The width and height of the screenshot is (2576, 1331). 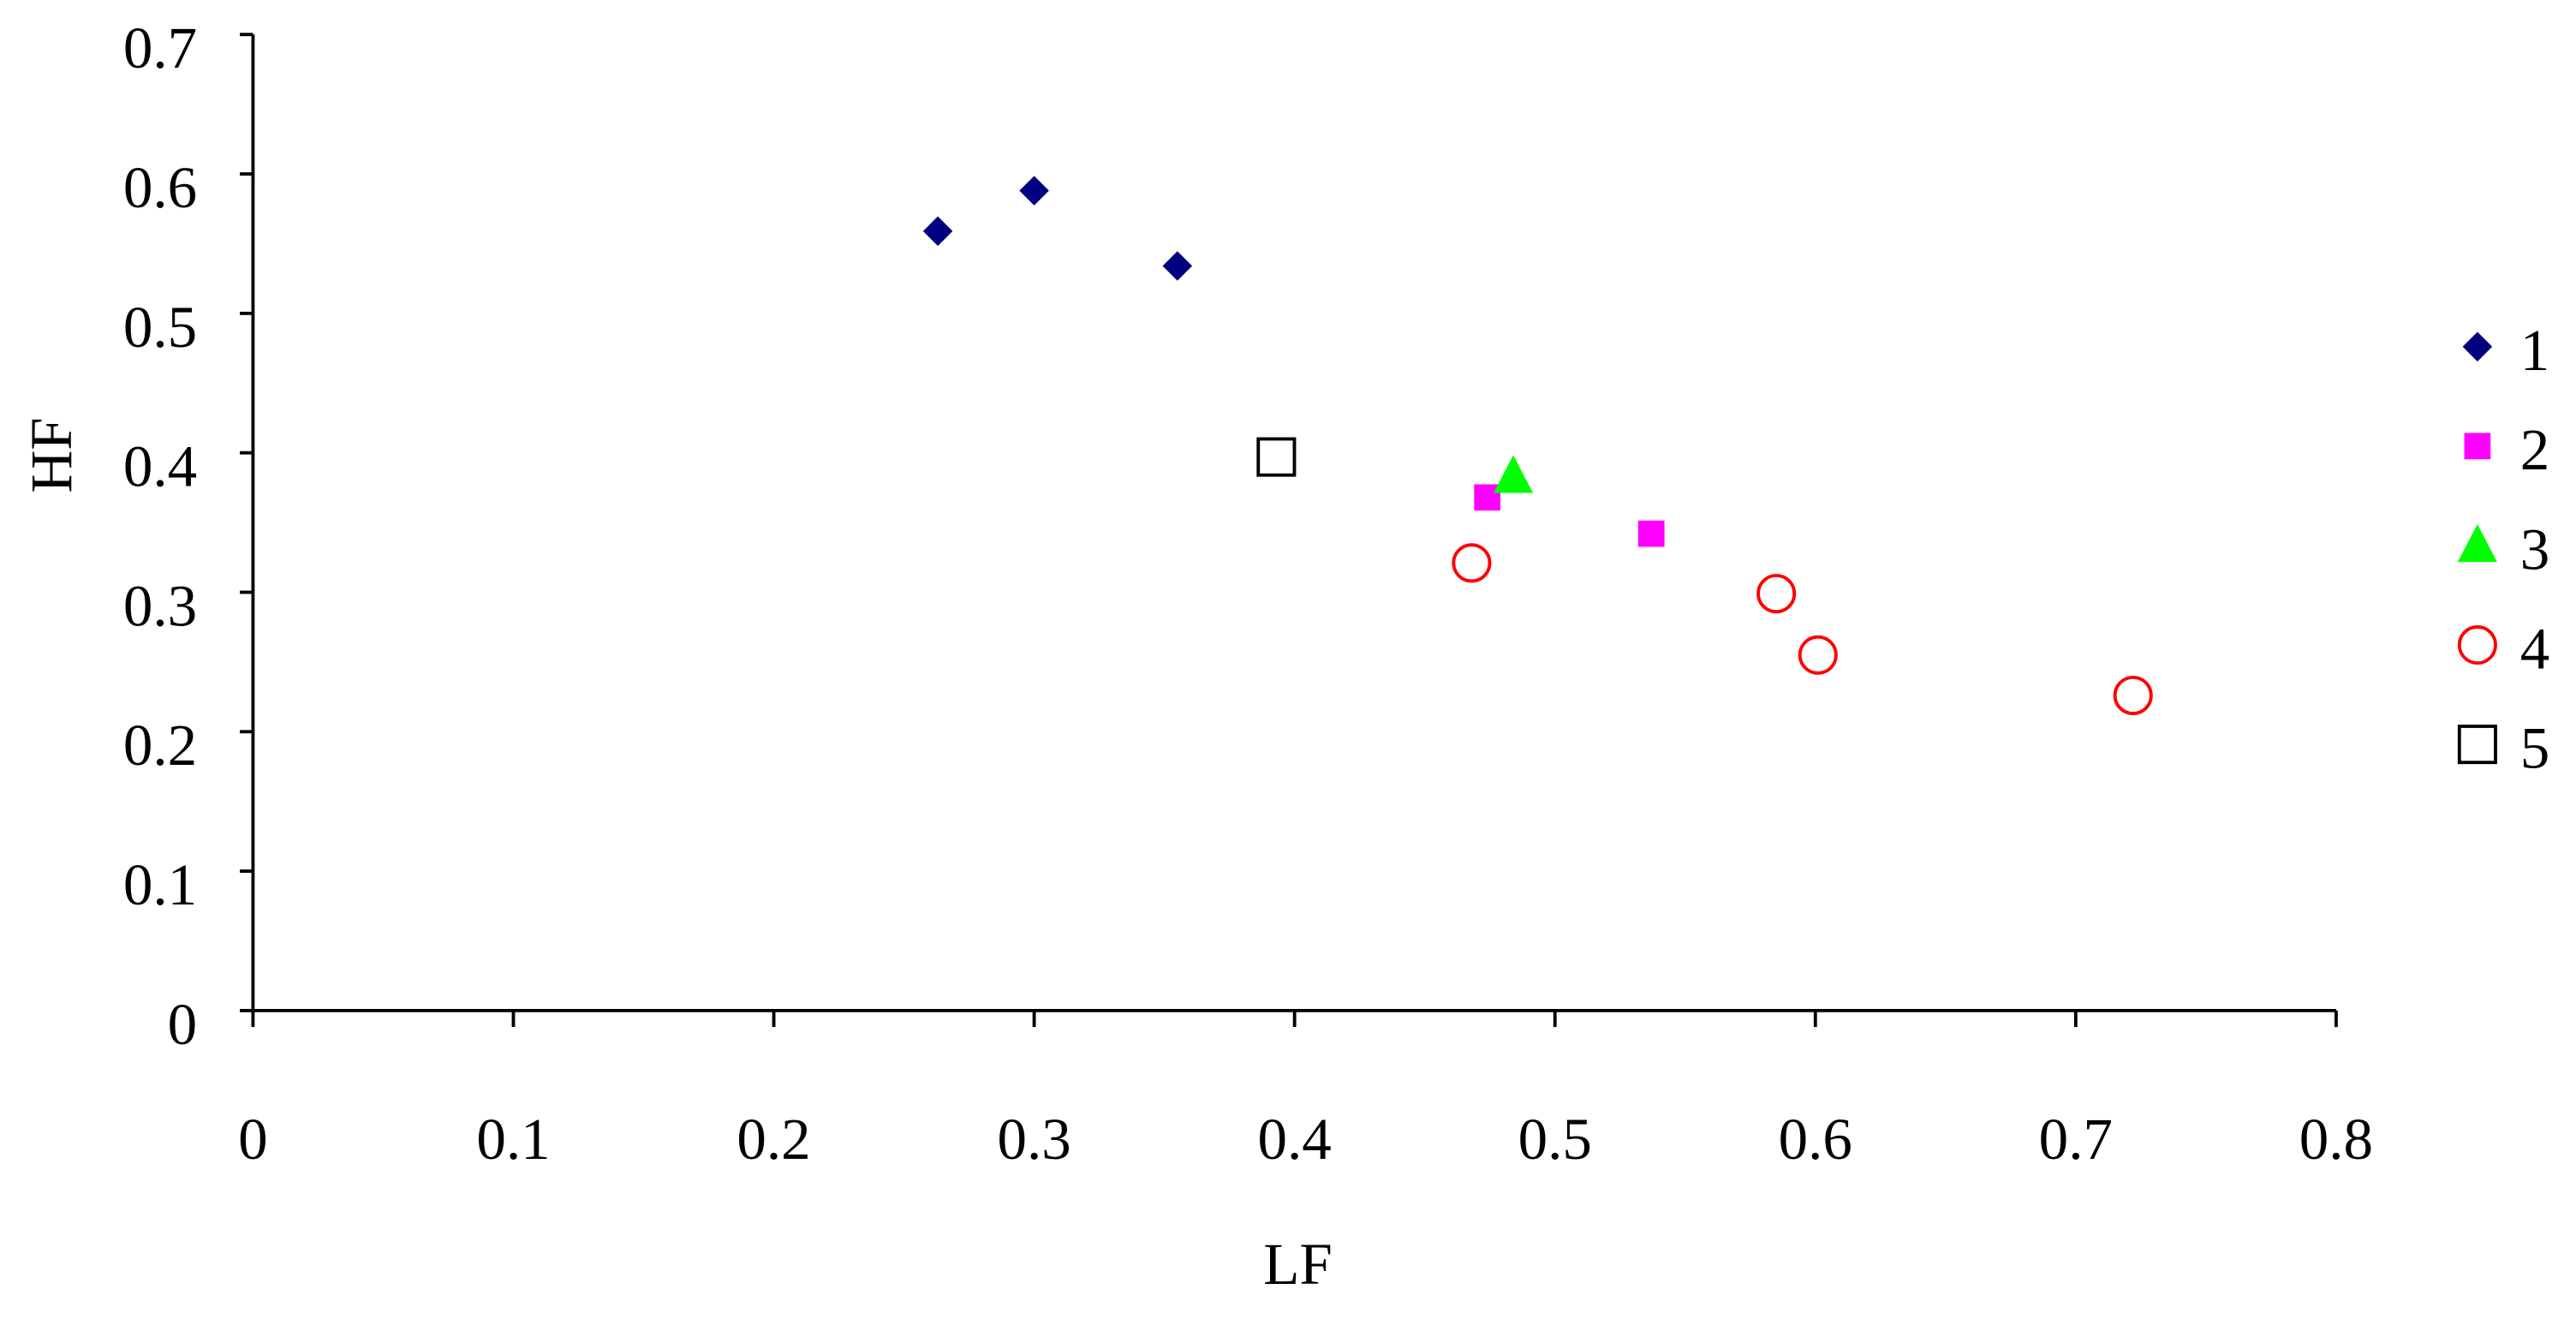 I want to click on legend-label: 2, so click(x=2535, y=449).